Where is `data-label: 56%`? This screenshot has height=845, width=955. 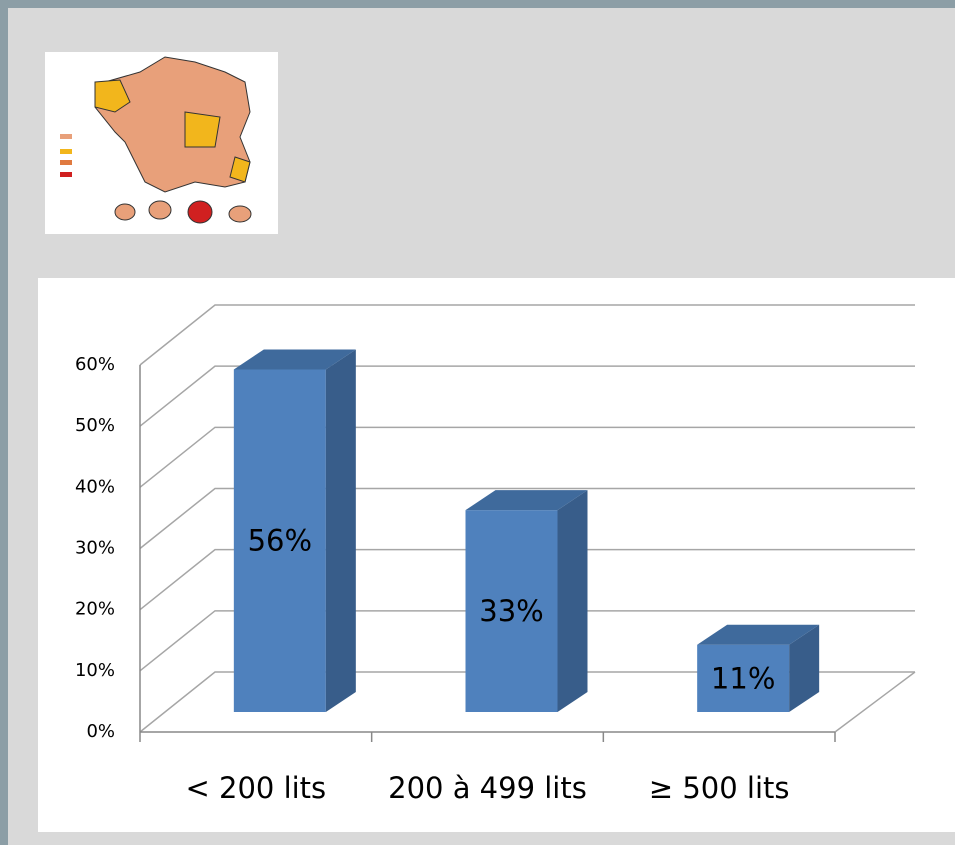
data-label: 56% is located at coordinates (280, 541).